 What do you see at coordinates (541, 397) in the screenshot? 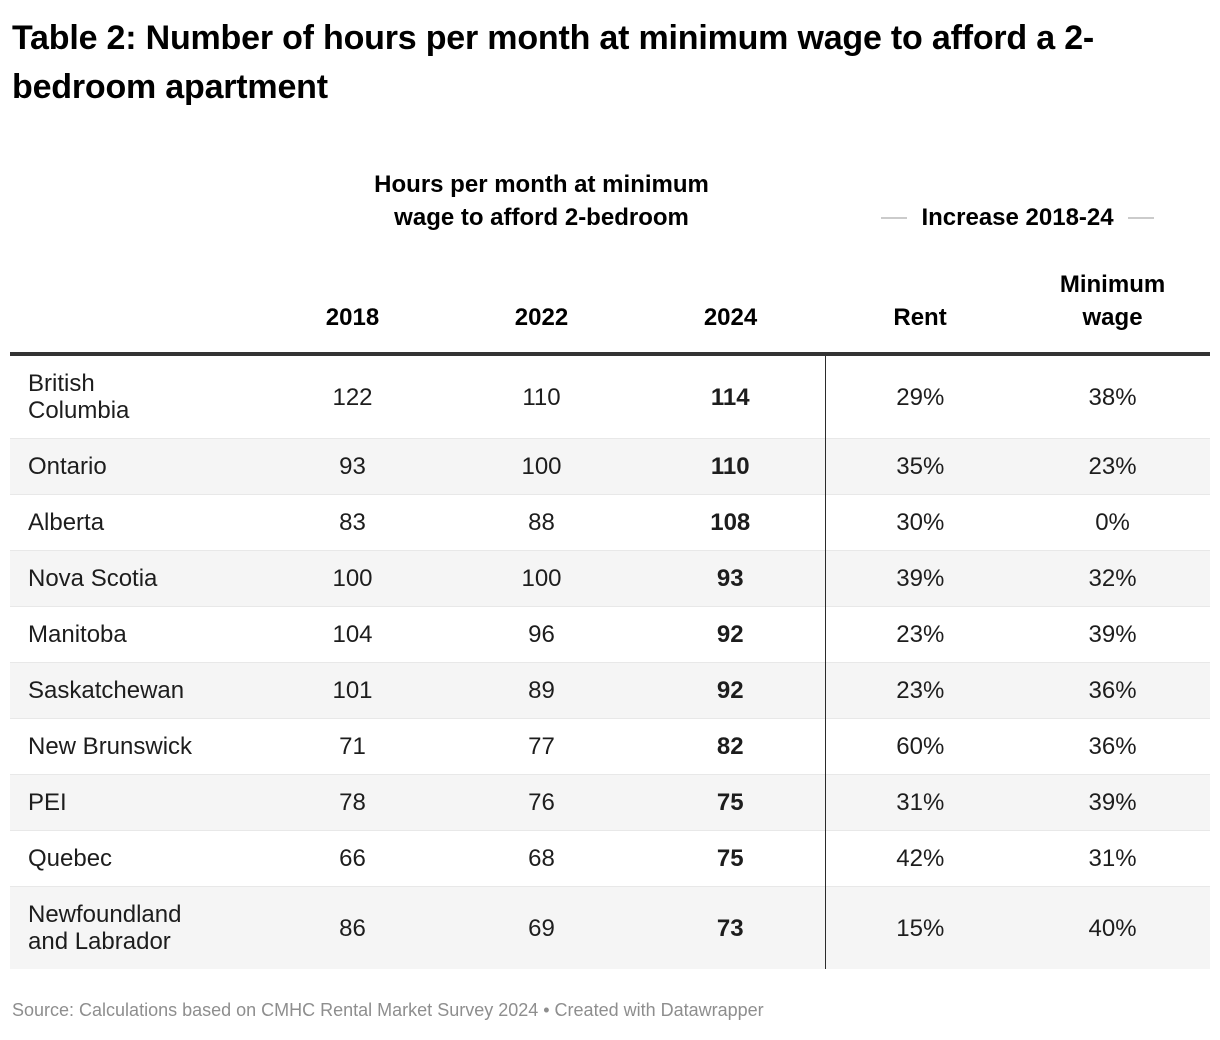
I see `cell-hours-2022: 110` at bounding box center [541, 397].